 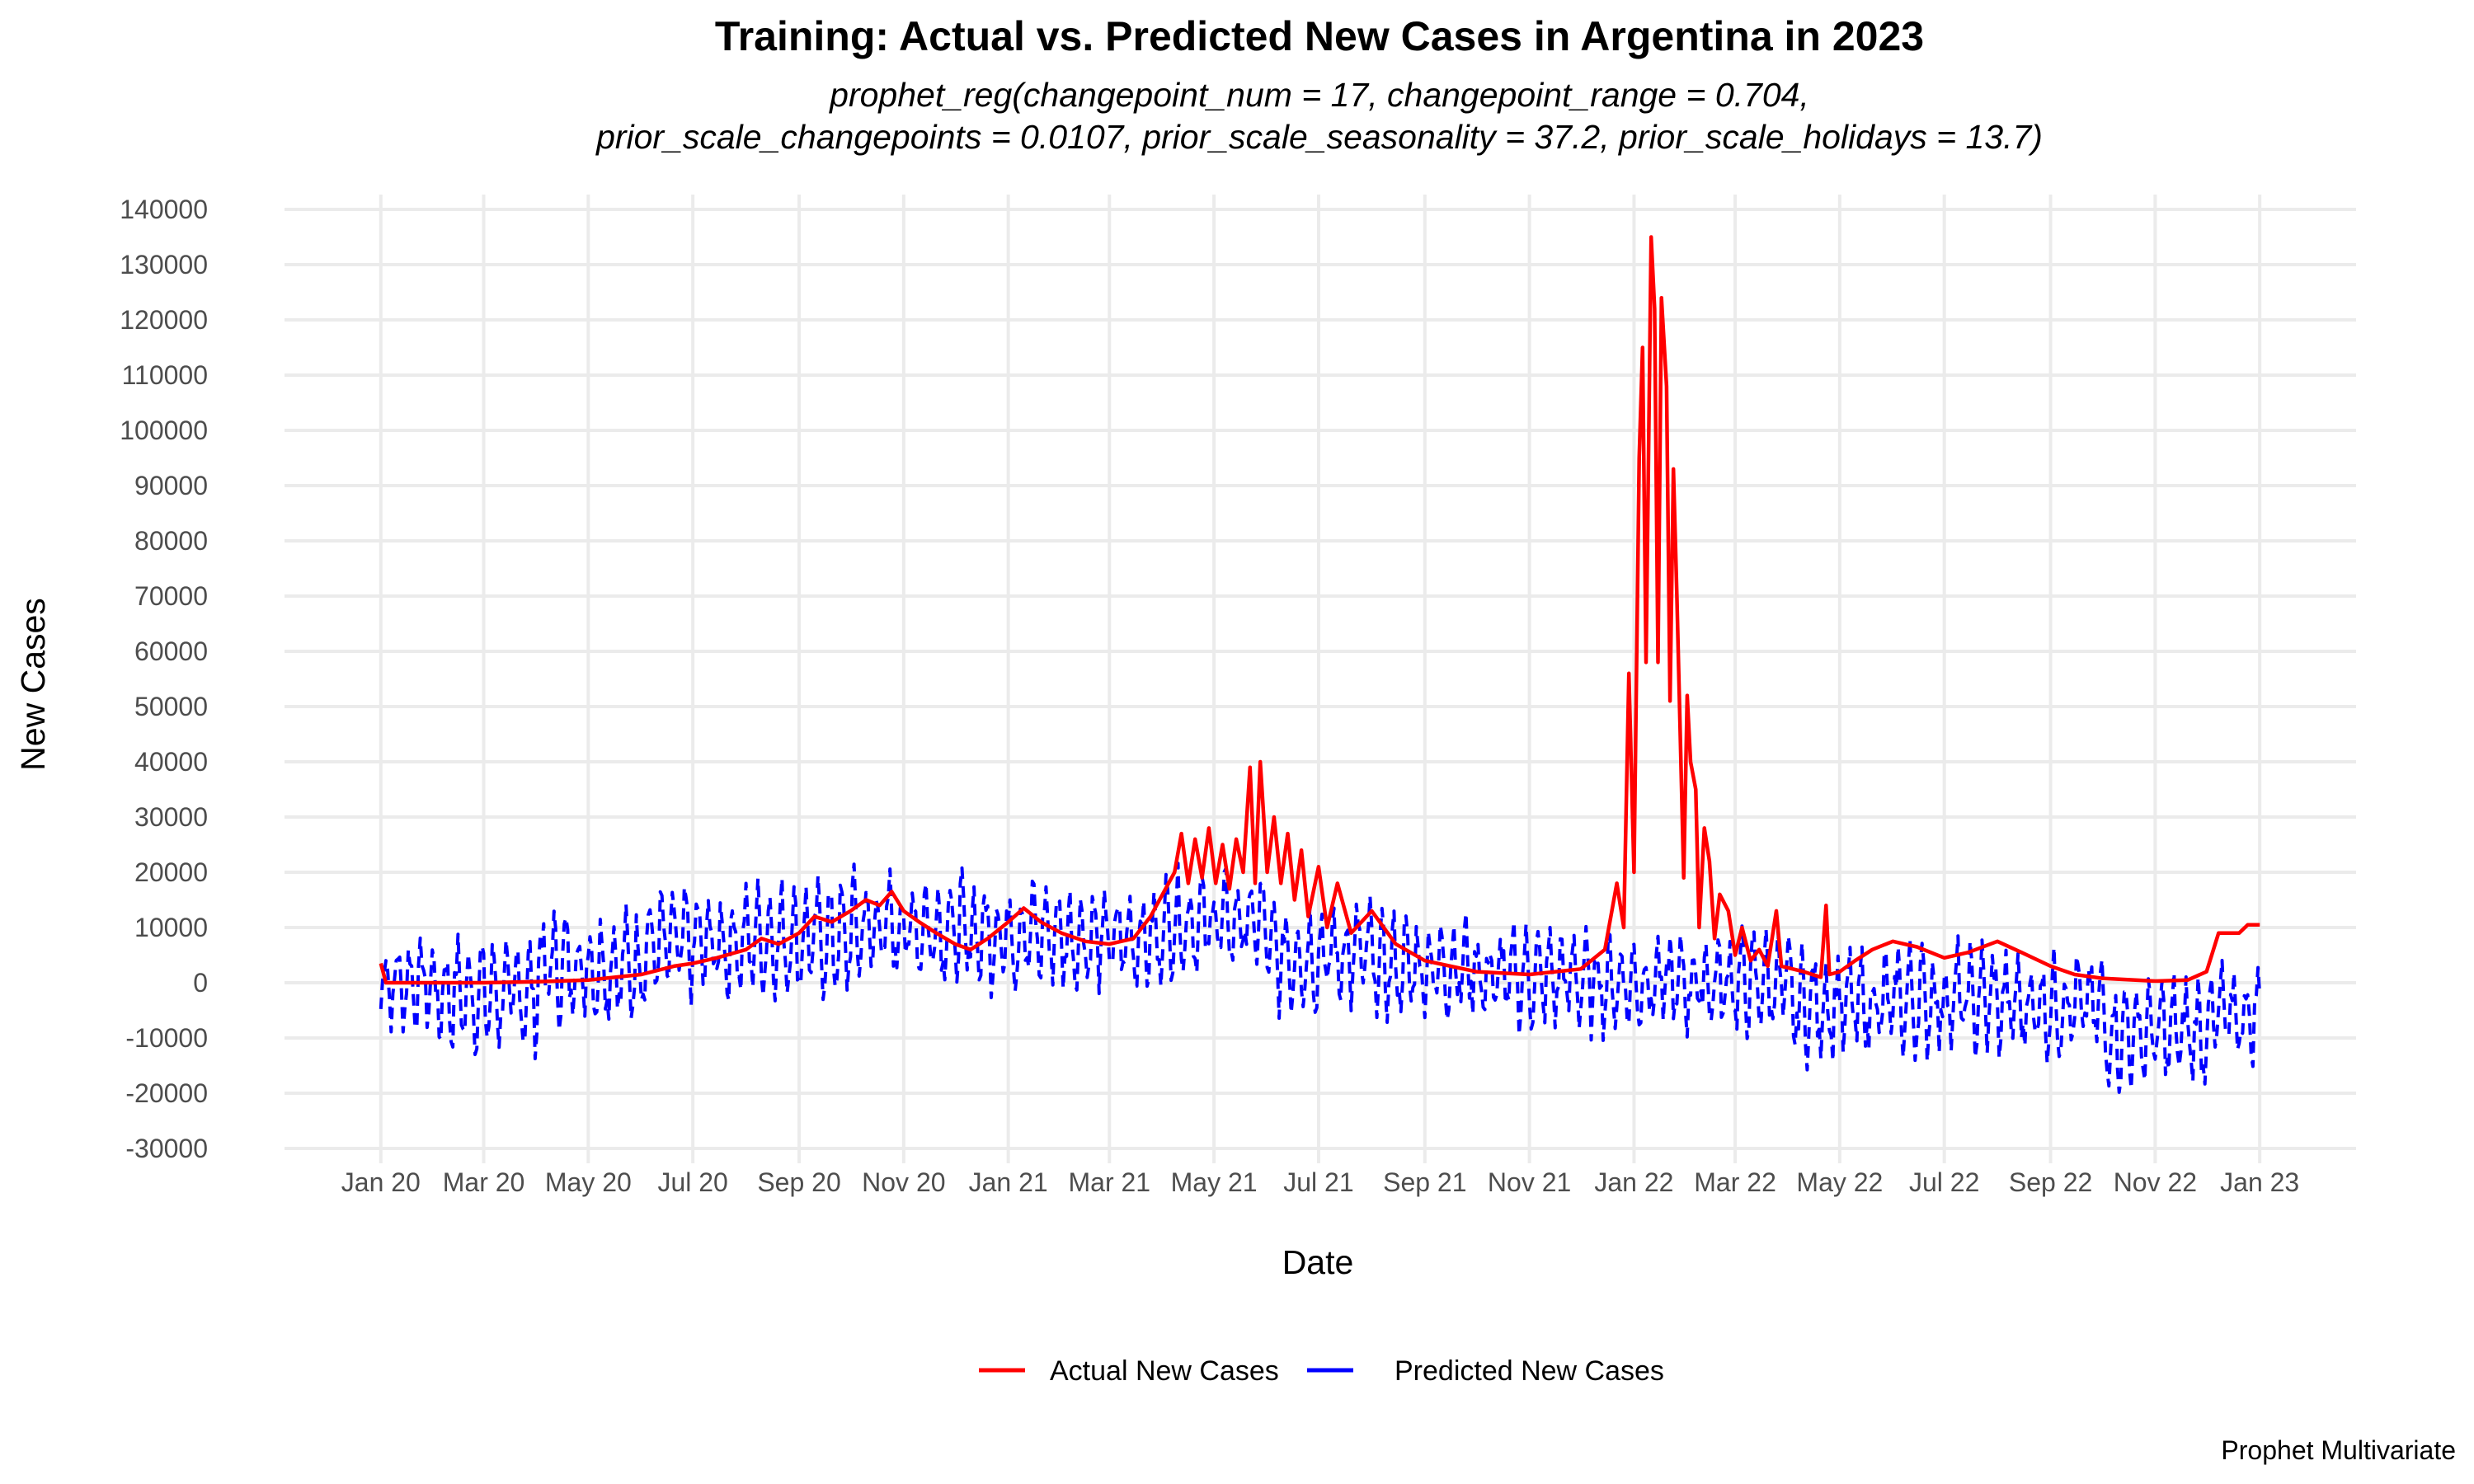 I want to click on series-predicted-new-cases, so click(x=1320, y=978).